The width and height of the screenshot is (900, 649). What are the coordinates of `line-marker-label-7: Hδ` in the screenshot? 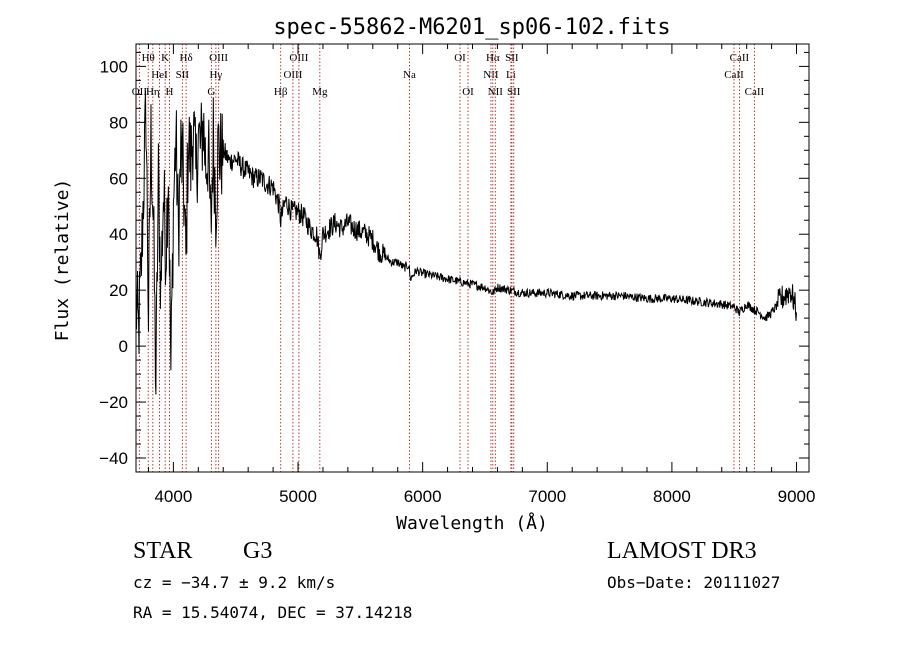 It's located at (186, 58).